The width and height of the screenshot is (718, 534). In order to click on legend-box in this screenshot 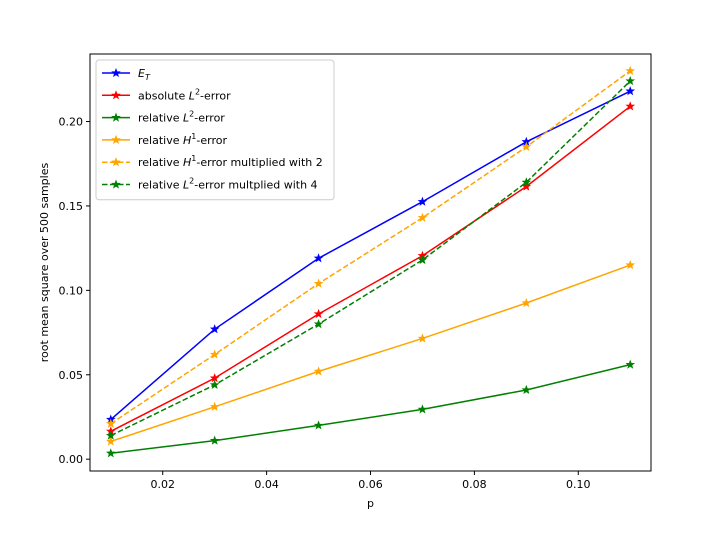, I will do `click(215, 130)`.